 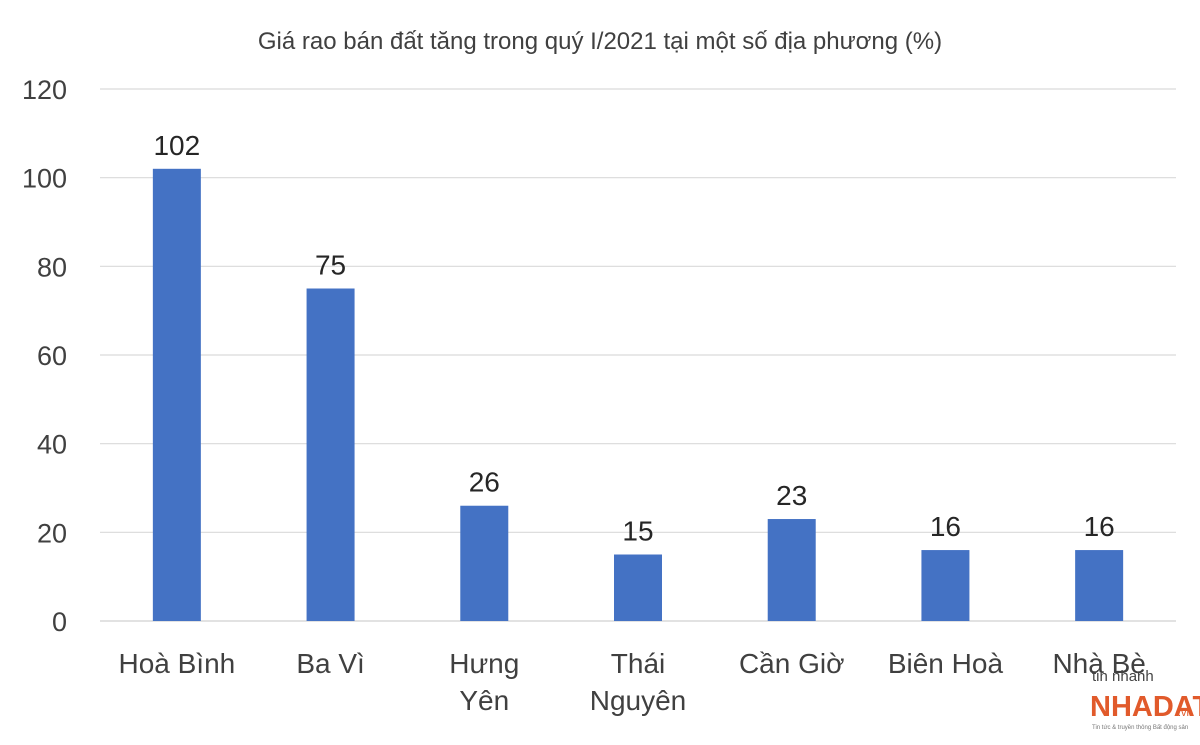 What do you see at coordinates (52, 267) in the screenshot?
I see `y-tick-label: 80` at bounding box center [52, 267].